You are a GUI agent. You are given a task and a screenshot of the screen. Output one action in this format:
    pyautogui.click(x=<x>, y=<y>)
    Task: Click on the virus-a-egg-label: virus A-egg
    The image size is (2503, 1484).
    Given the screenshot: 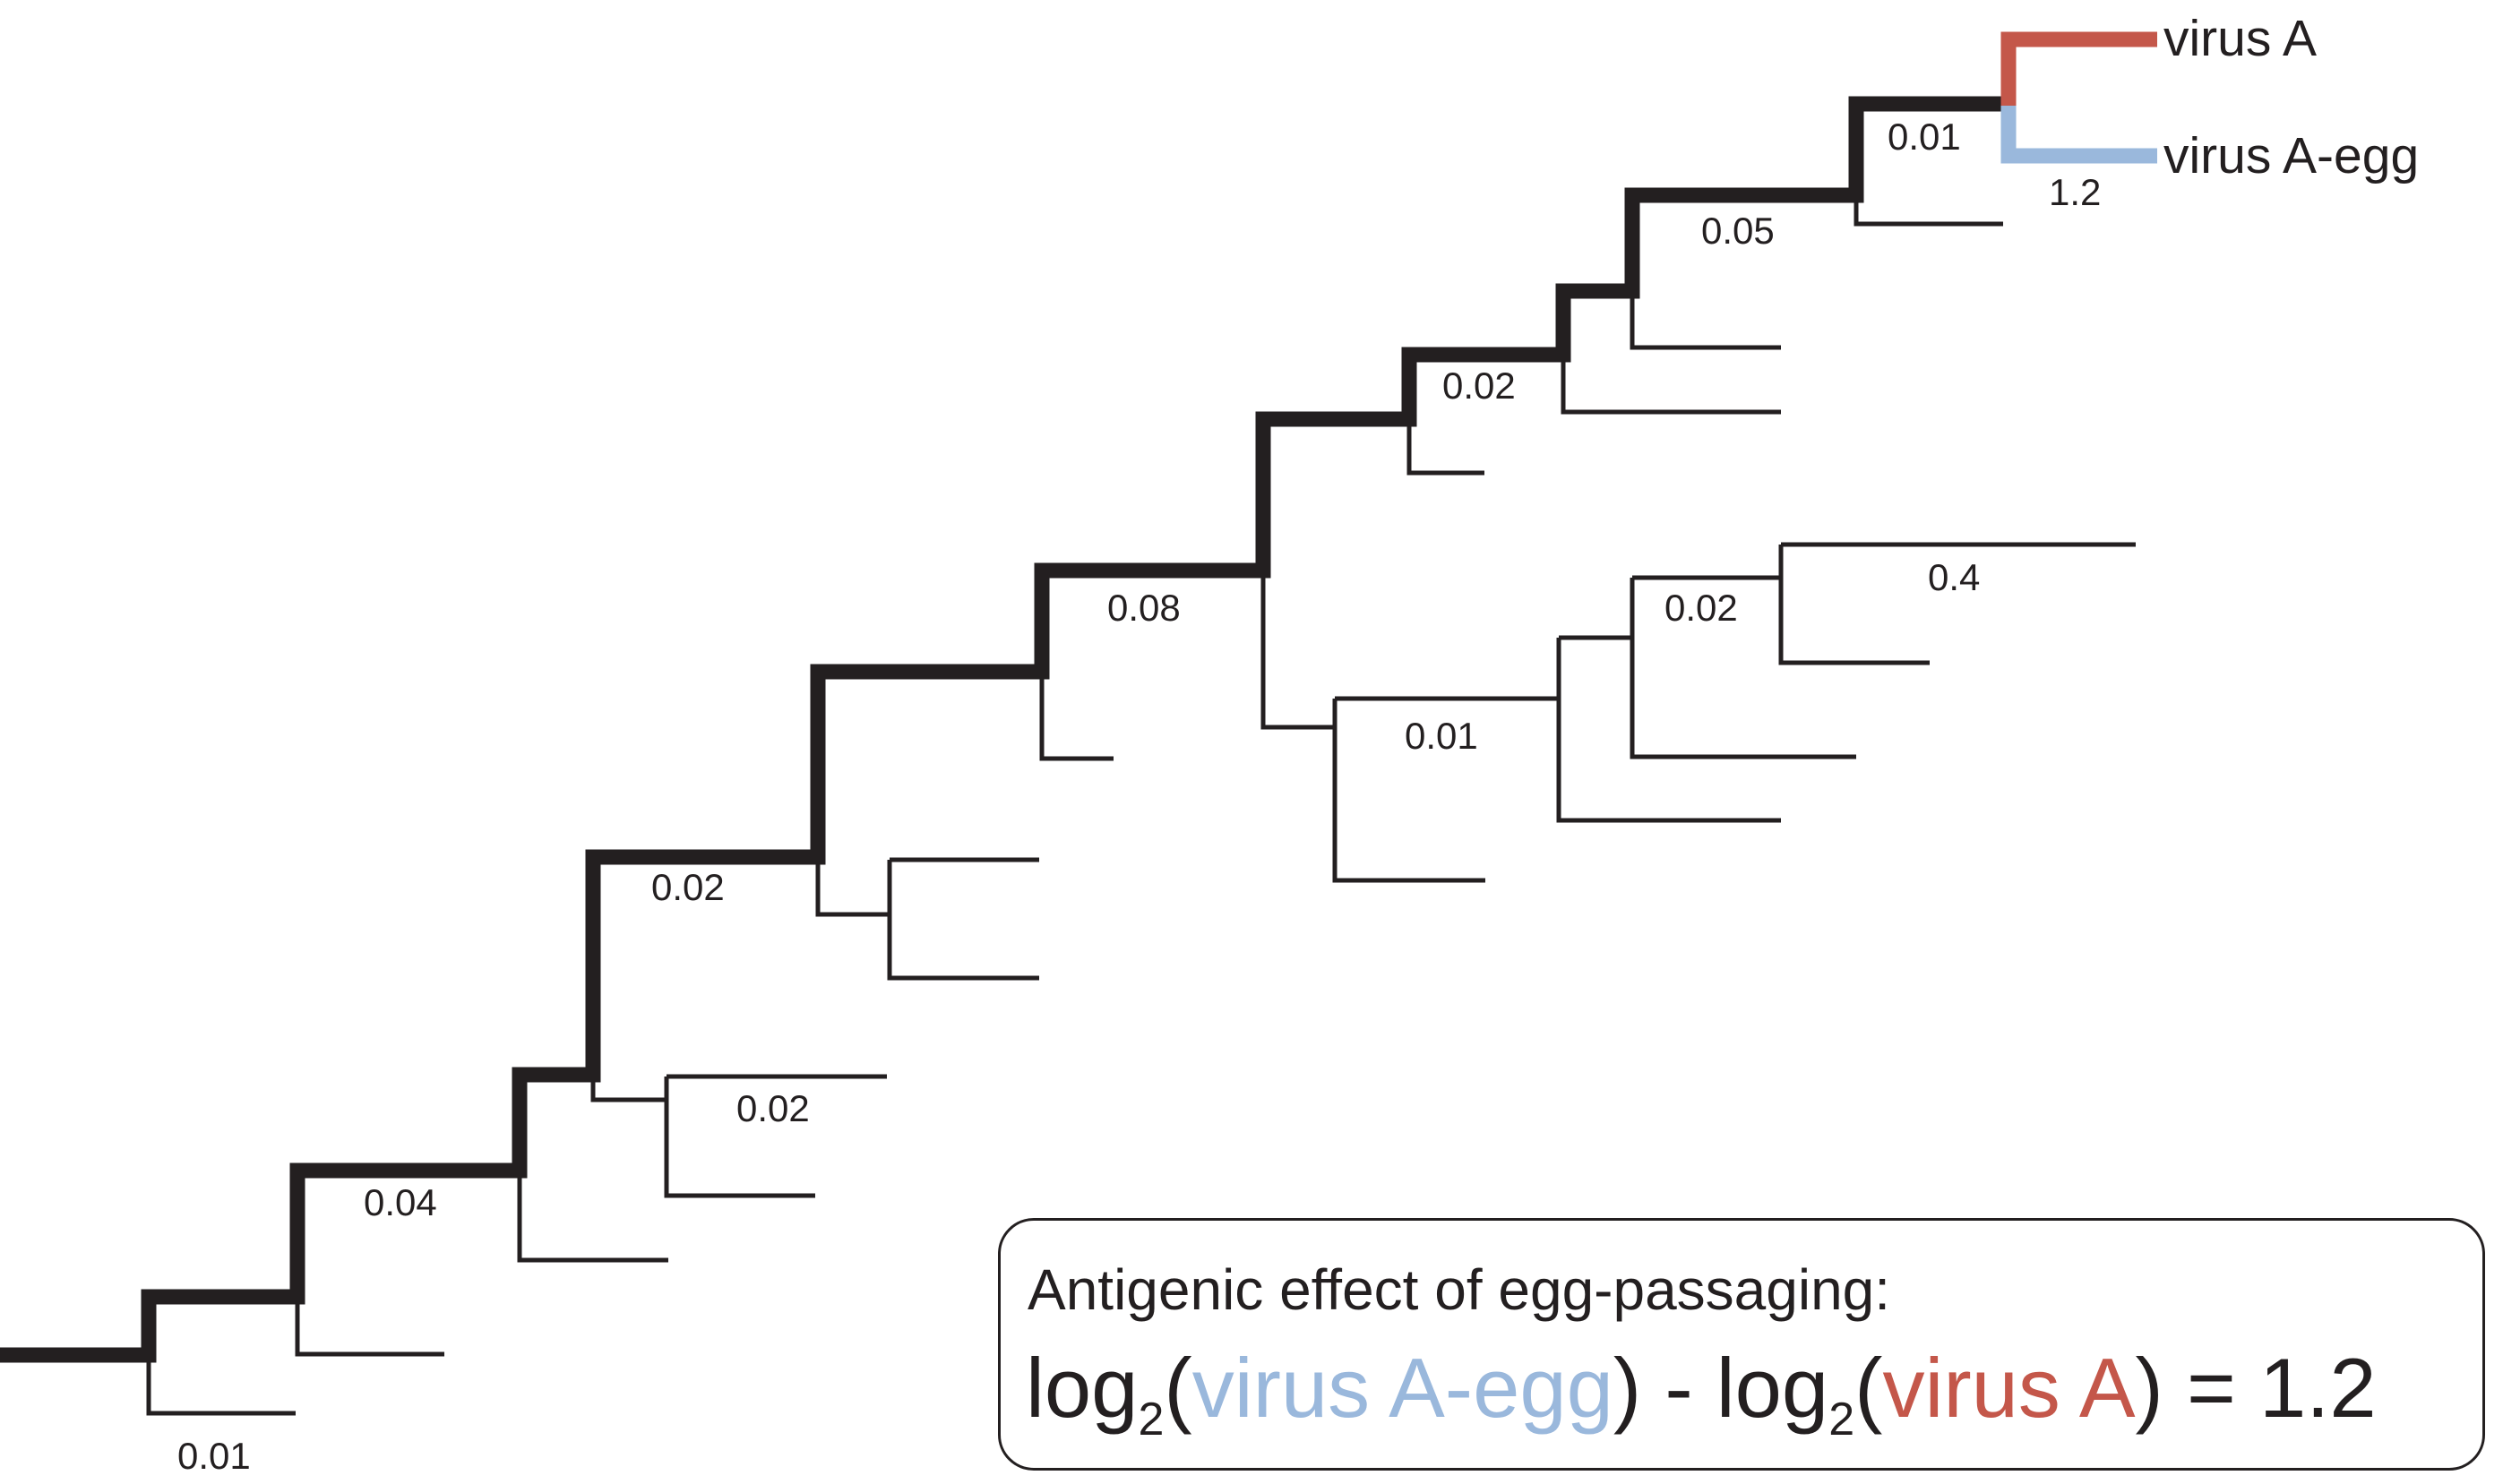 What is the action you would take?
    pyautogui.click(x=2291, y=155)
    